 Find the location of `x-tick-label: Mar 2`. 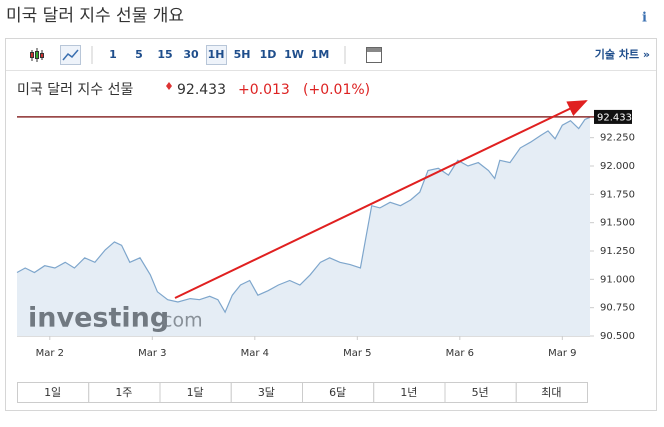

x-tick-label: Mar 2 is located at coordinates (50, 353).